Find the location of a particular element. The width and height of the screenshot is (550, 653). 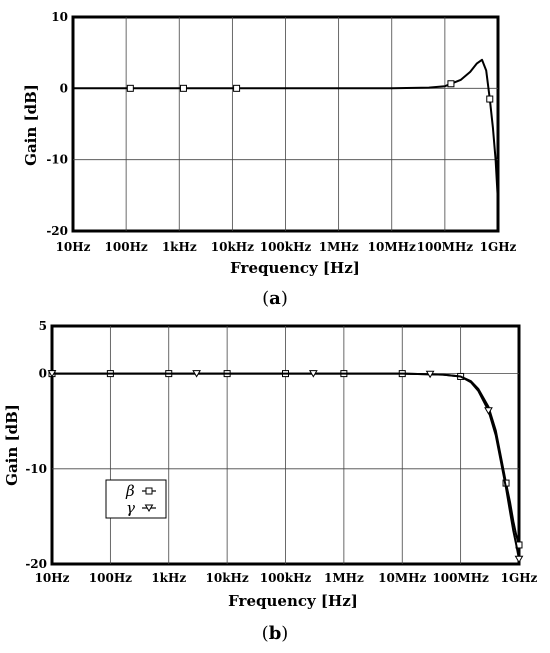

panel-a-caption: (a) is located at coordinates (275, 298).